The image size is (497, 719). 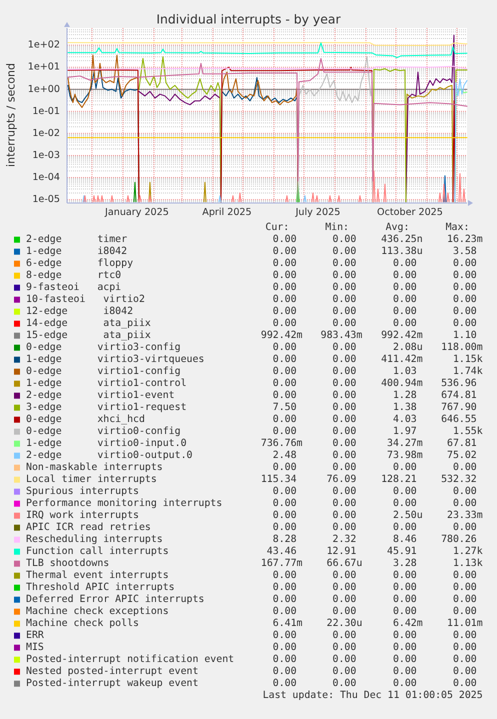 I want to click on legend-label: 0-edge virtio1-config, so click(x=103, y=372).